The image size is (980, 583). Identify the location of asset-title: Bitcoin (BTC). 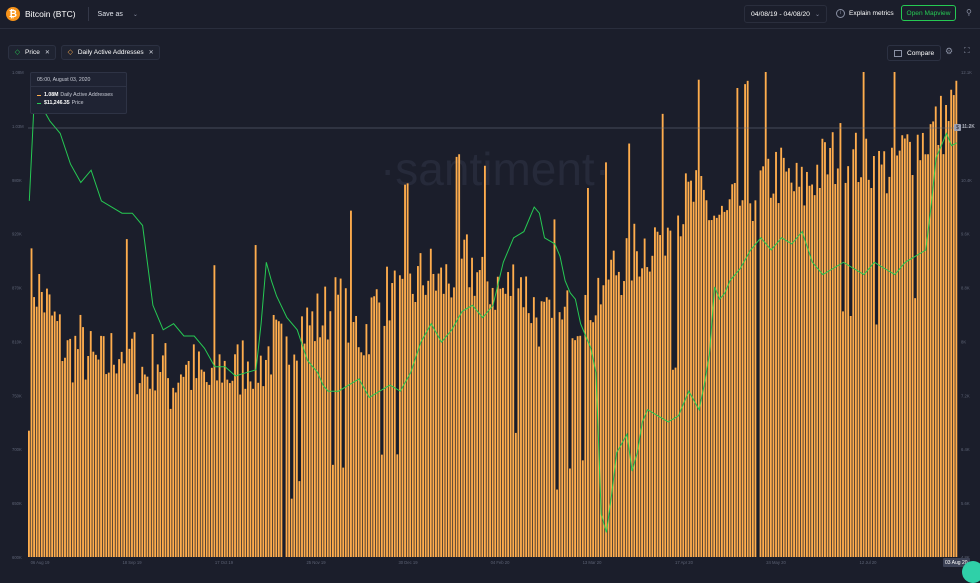
(50, 14).